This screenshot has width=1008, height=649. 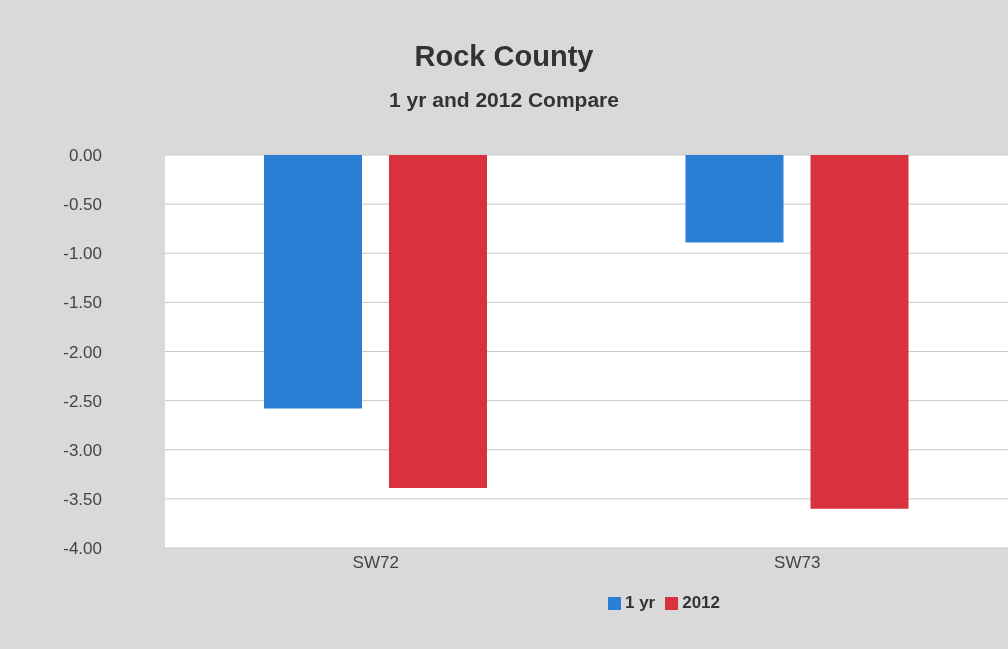 I want to click on y-tick-label: -1.50, so click(x=82, y=303).